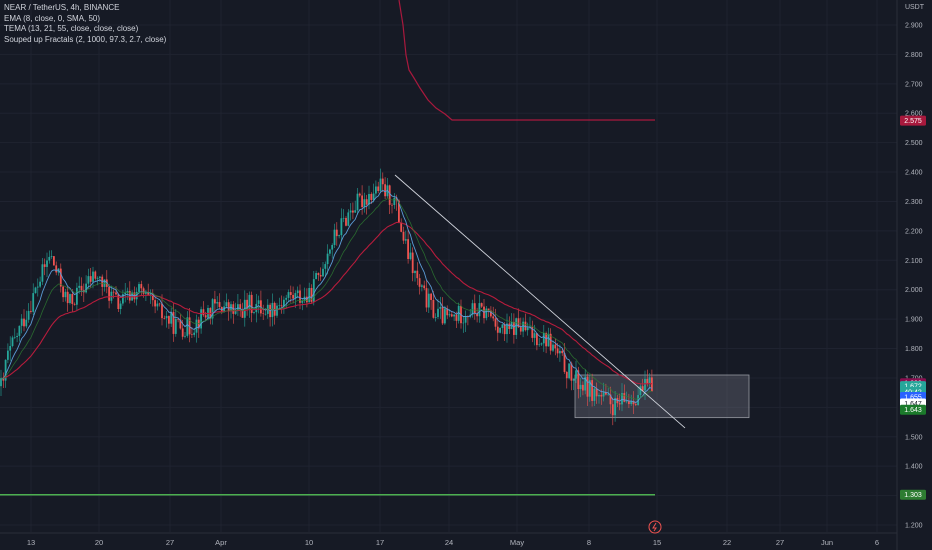 The image size is (932, 550). What do you see at coordinates (877, 542) in the screenshot?
I see `x-tick-label: 6` at bounding box center [877, 542].